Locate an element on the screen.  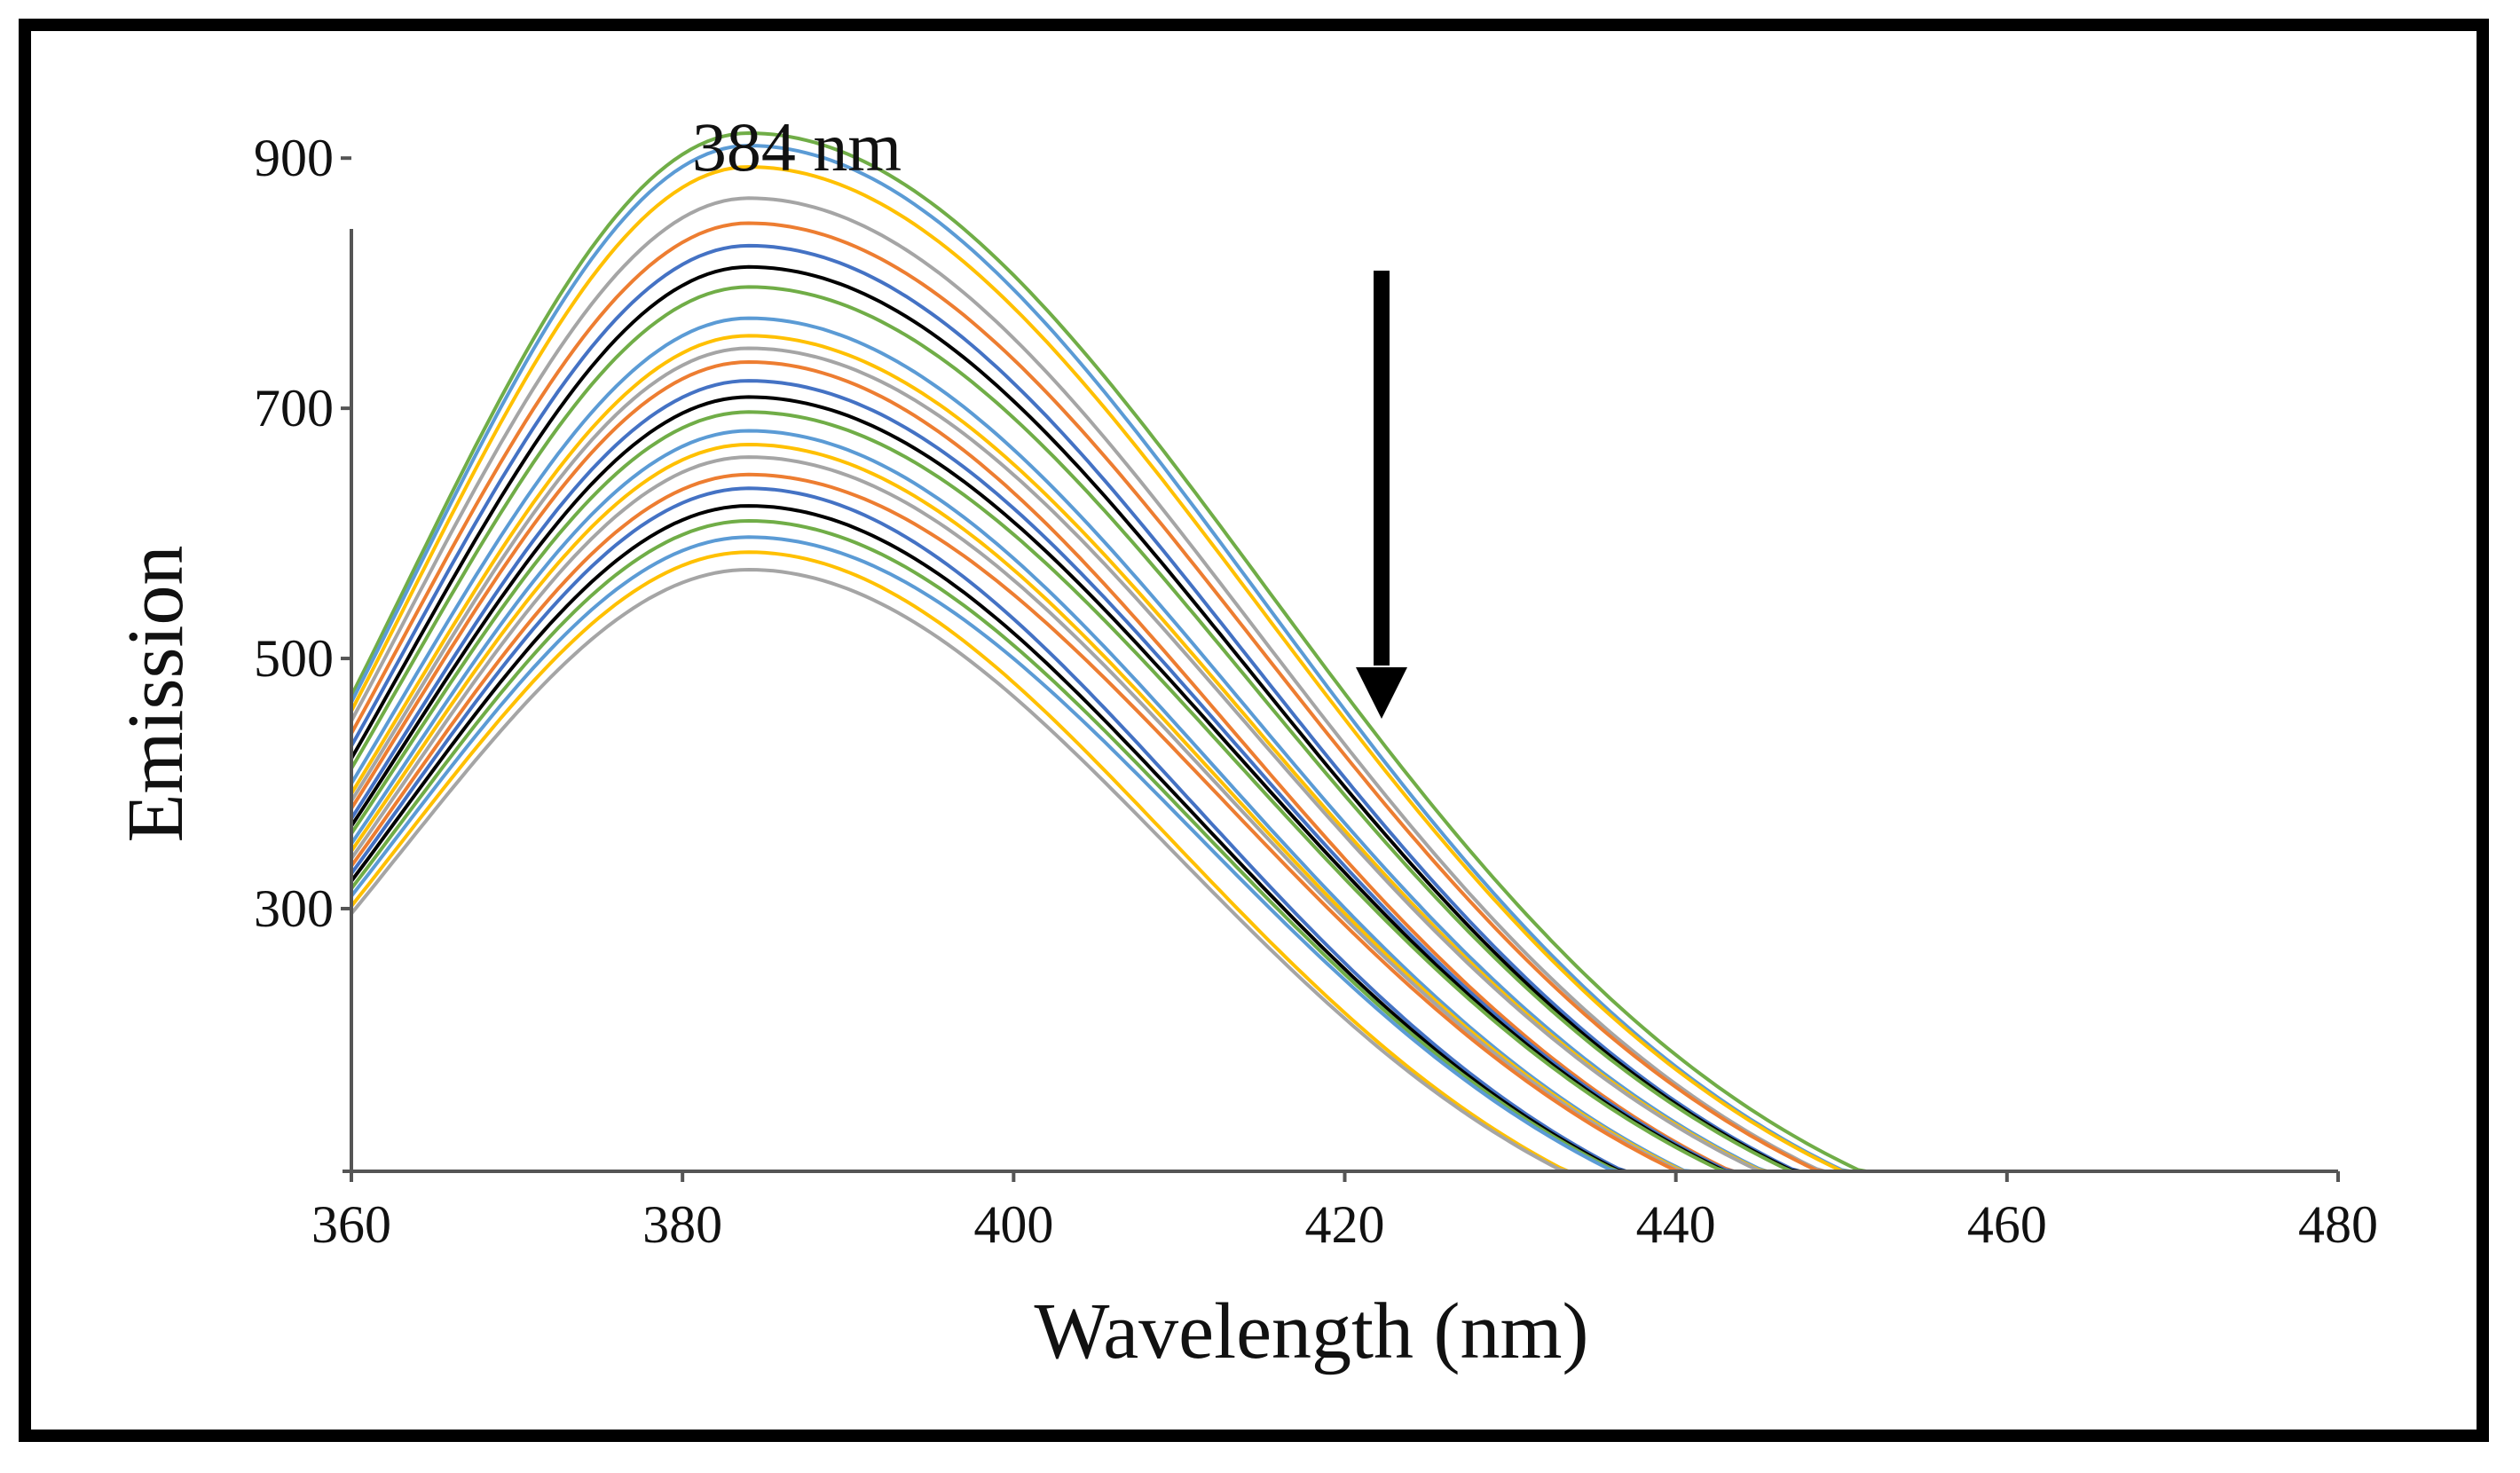
x-tick-label: 440 is located at coordinates (1676, 1225).